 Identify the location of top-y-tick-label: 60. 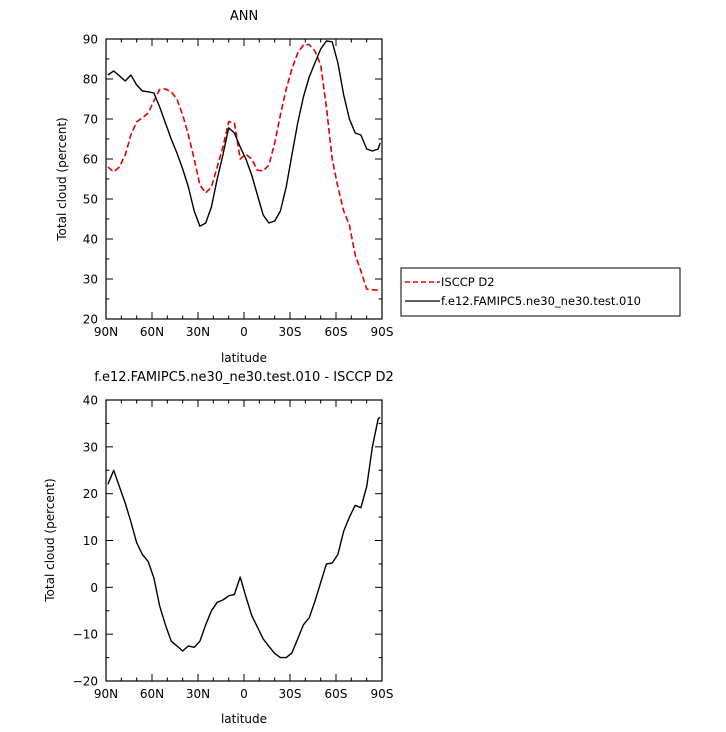
(90, 160).